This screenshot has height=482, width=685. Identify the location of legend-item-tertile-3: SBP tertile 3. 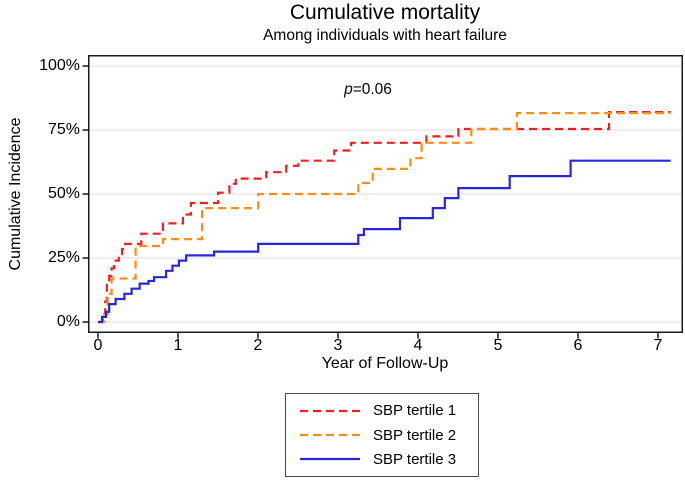
(382, 459).